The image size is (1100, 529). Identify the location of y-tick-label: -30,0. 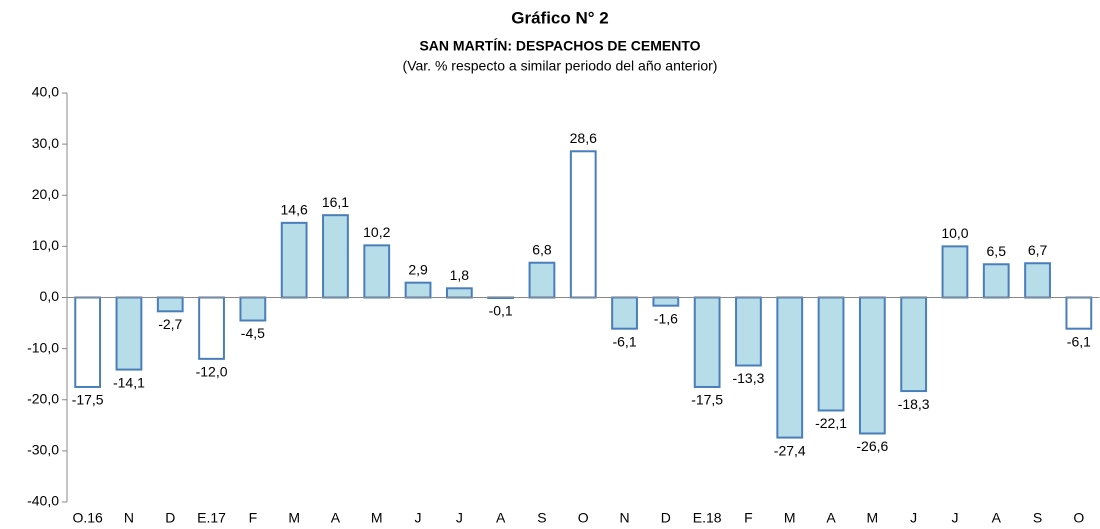
(43, 450).